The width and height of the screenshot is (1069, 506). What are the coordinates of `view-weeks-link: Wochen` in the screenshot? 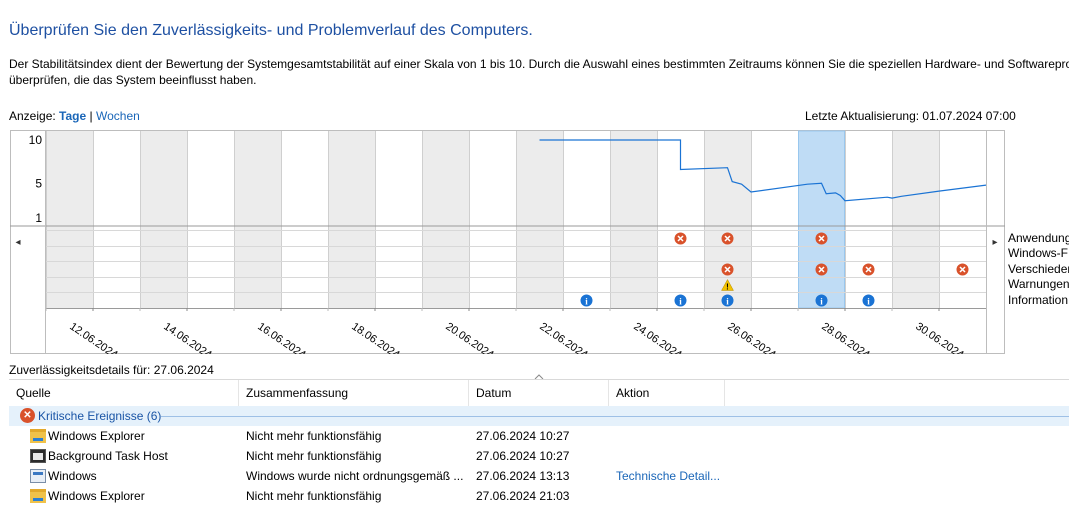 It's located at (117, 116).